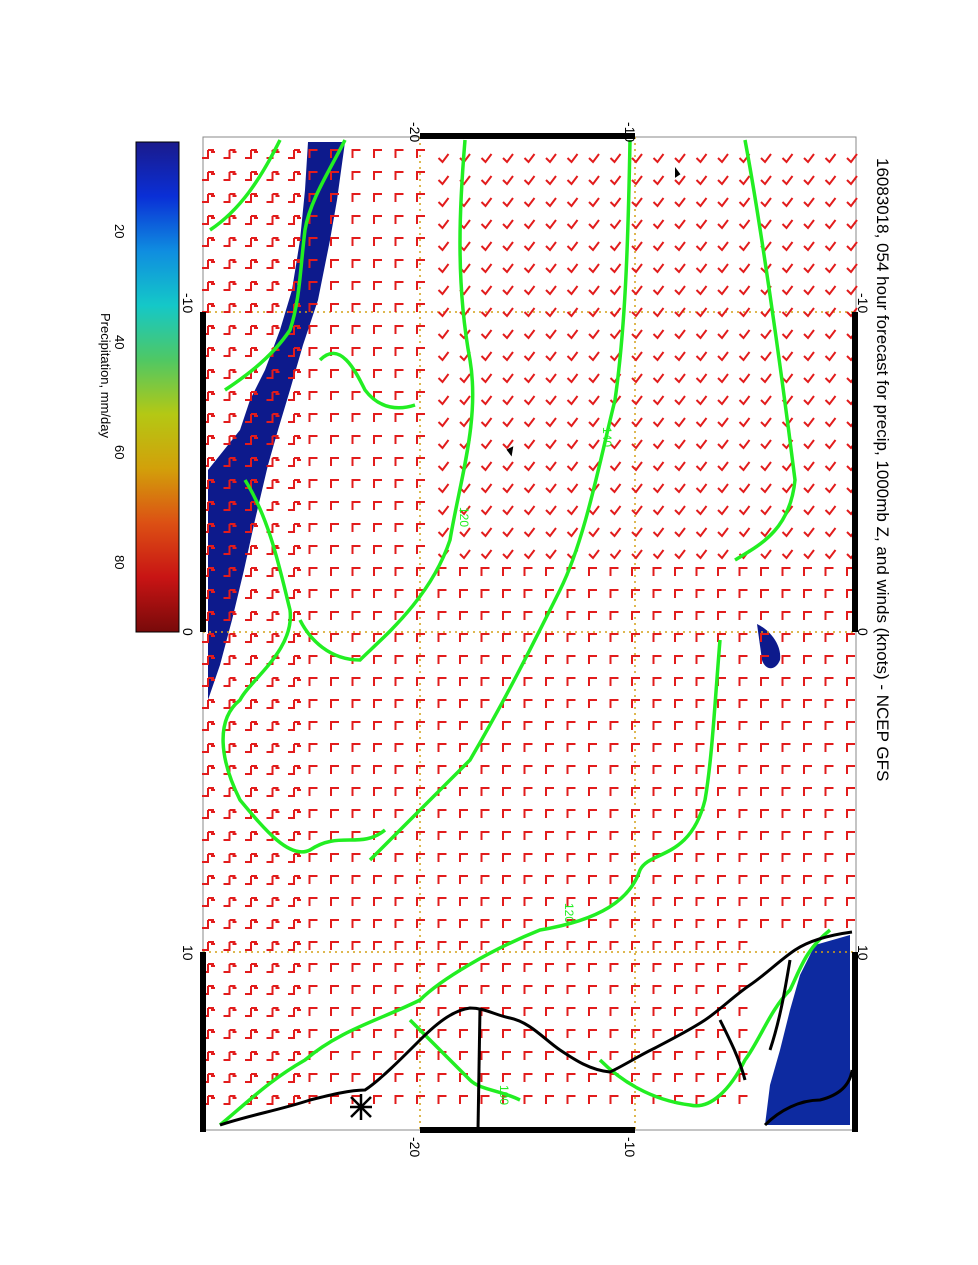  I want to click on contour-line, so click(765, 350).